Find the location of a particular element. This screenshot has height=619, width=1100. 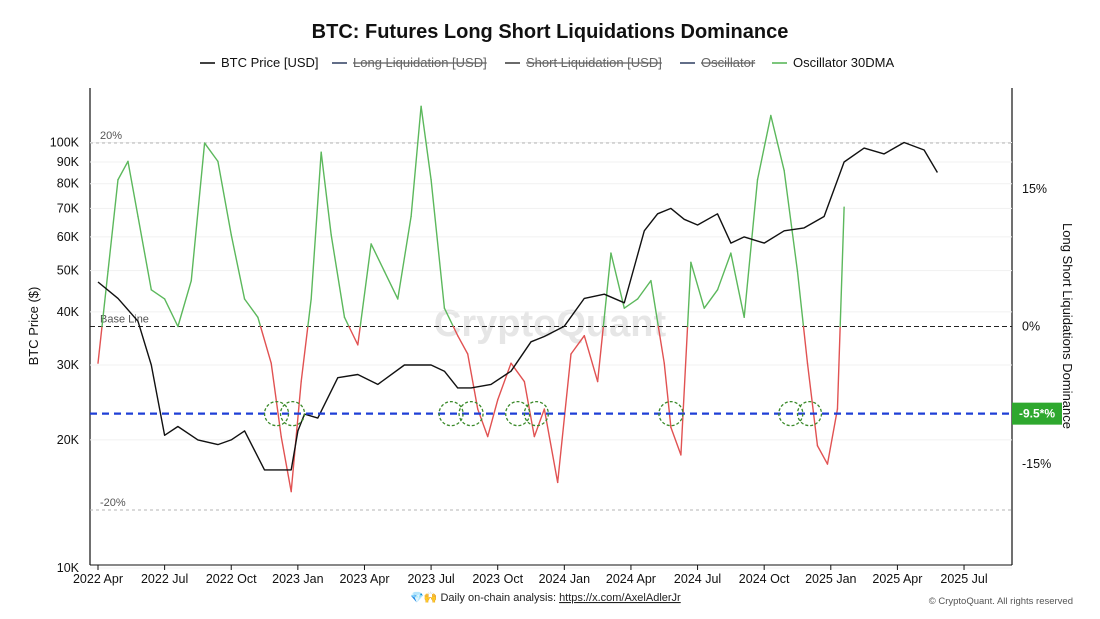

left-tick-label: 70K is located at coordinates (68, 208).